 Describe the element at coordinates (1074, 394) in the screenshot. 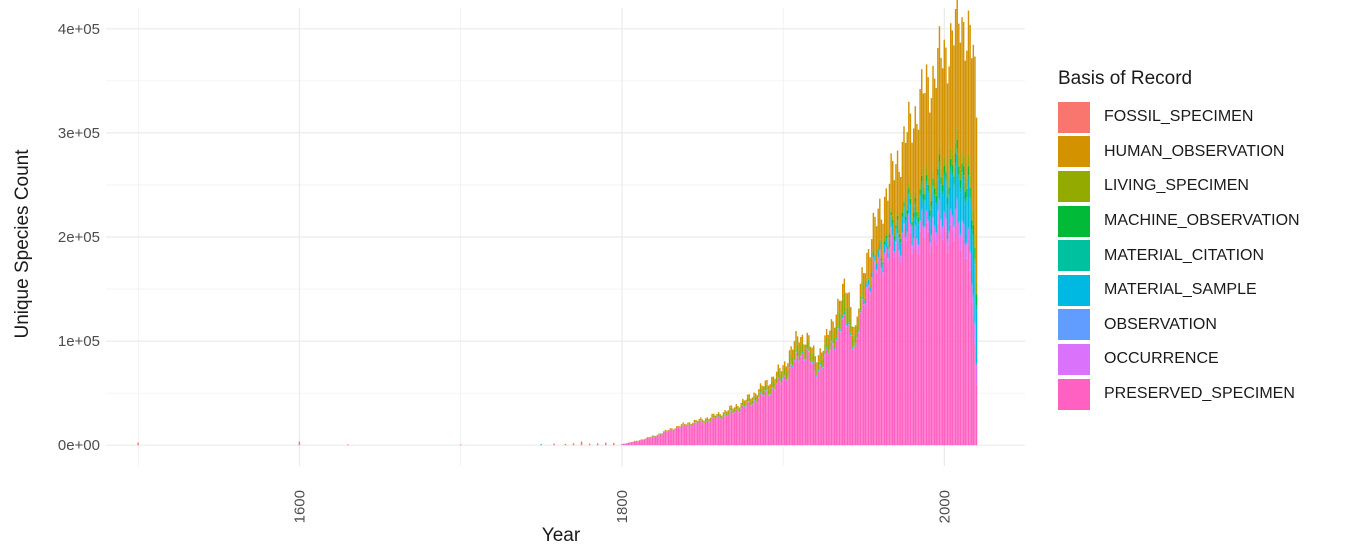

I see `legend-key-swatch` at that location.